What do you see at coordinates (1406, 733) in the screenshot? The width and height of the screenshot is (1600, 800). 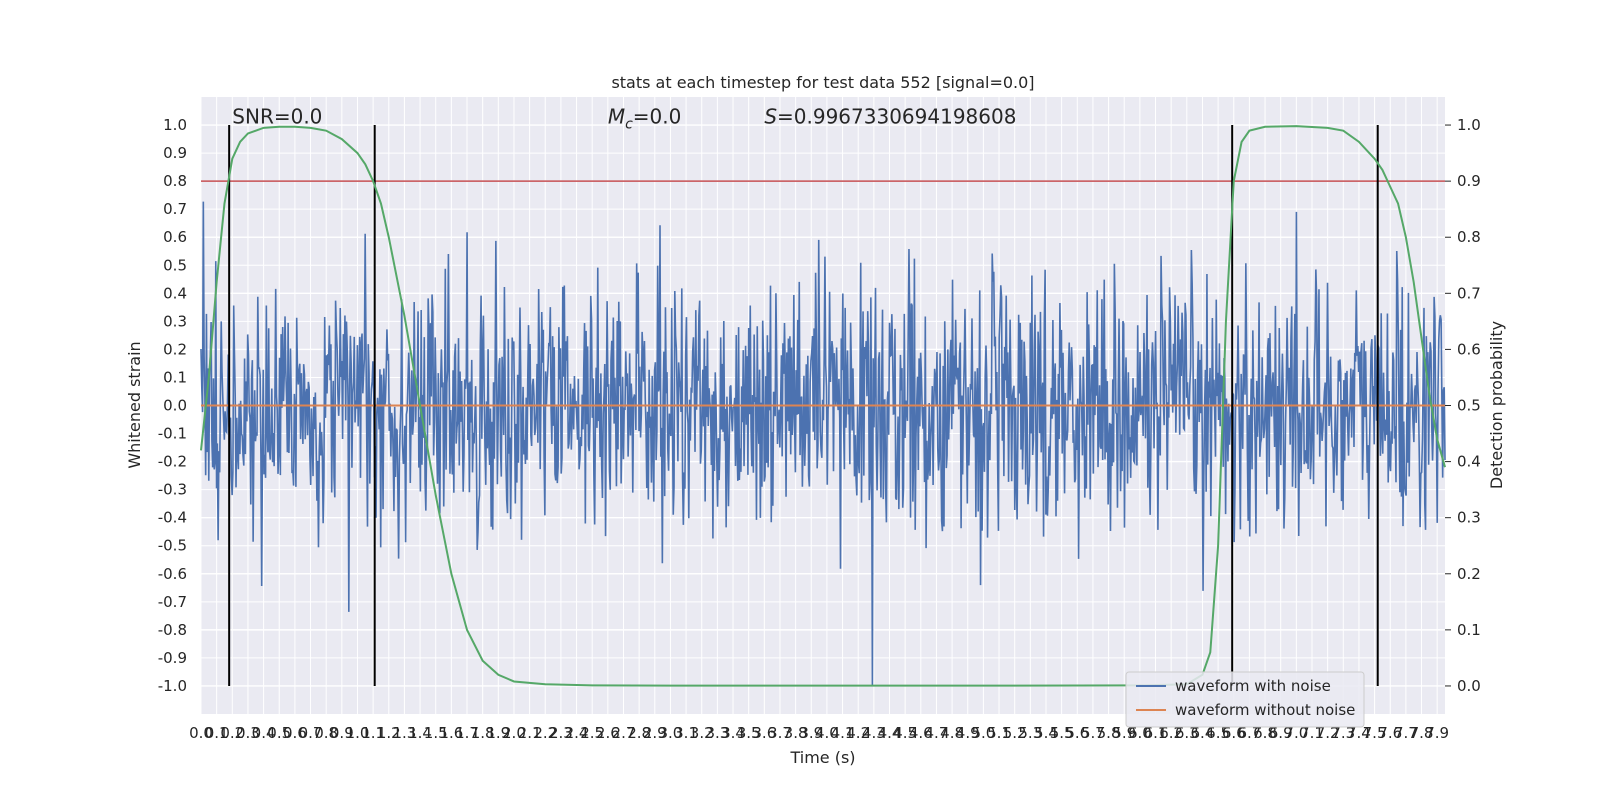 I see `x-tick-label: 7.7` at bounding box center [1406, 733].